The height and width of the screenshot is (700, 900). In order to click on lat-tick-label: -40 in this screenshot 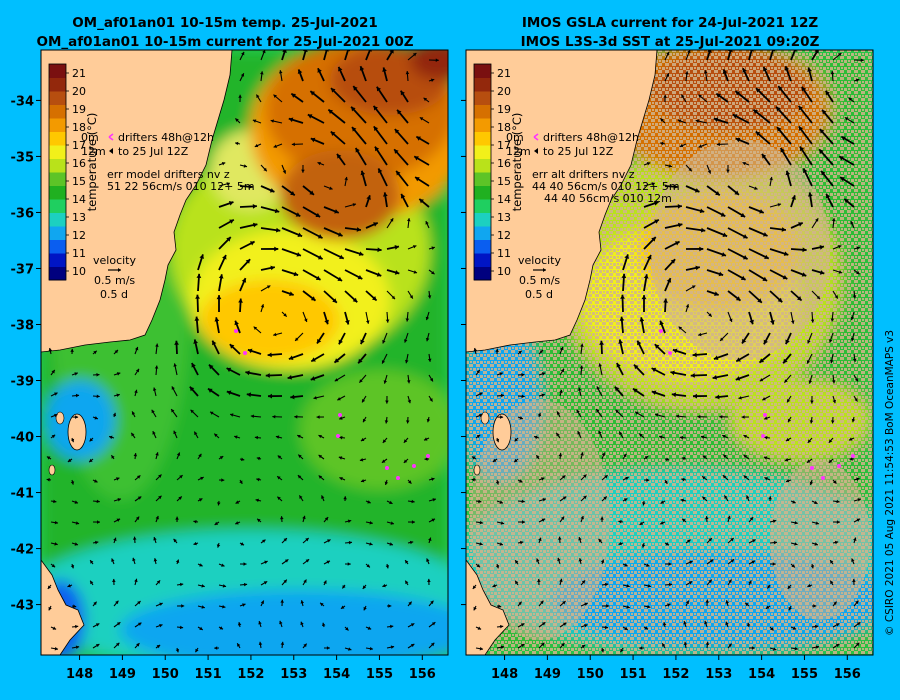, I will do `click(23, 438)`.